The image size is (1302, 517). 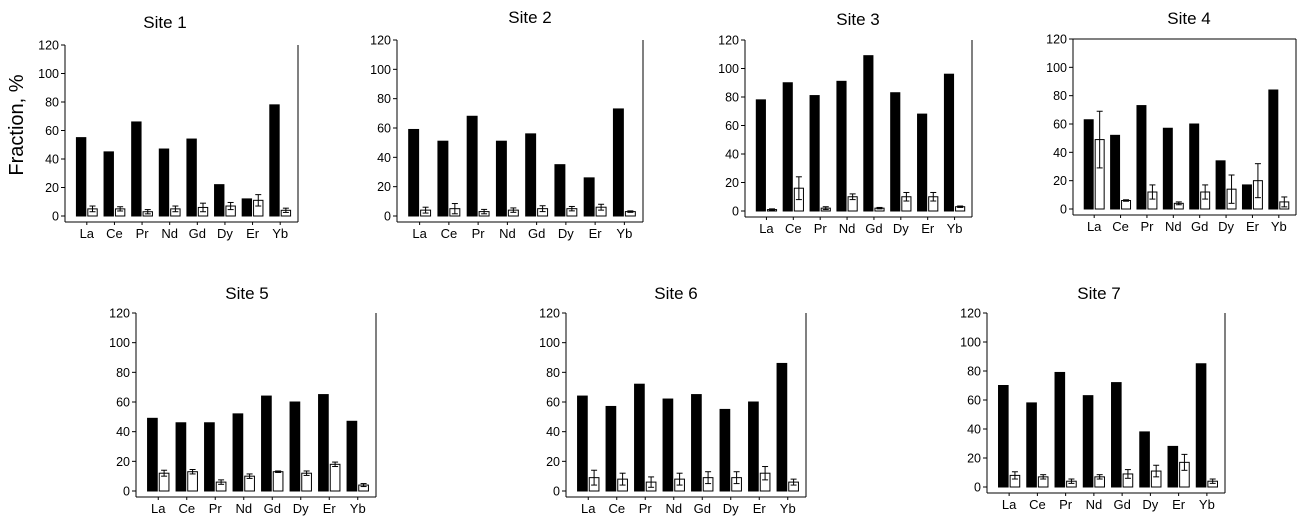 I want to click on chart-title: Site 6, so click(x=675, y=293).